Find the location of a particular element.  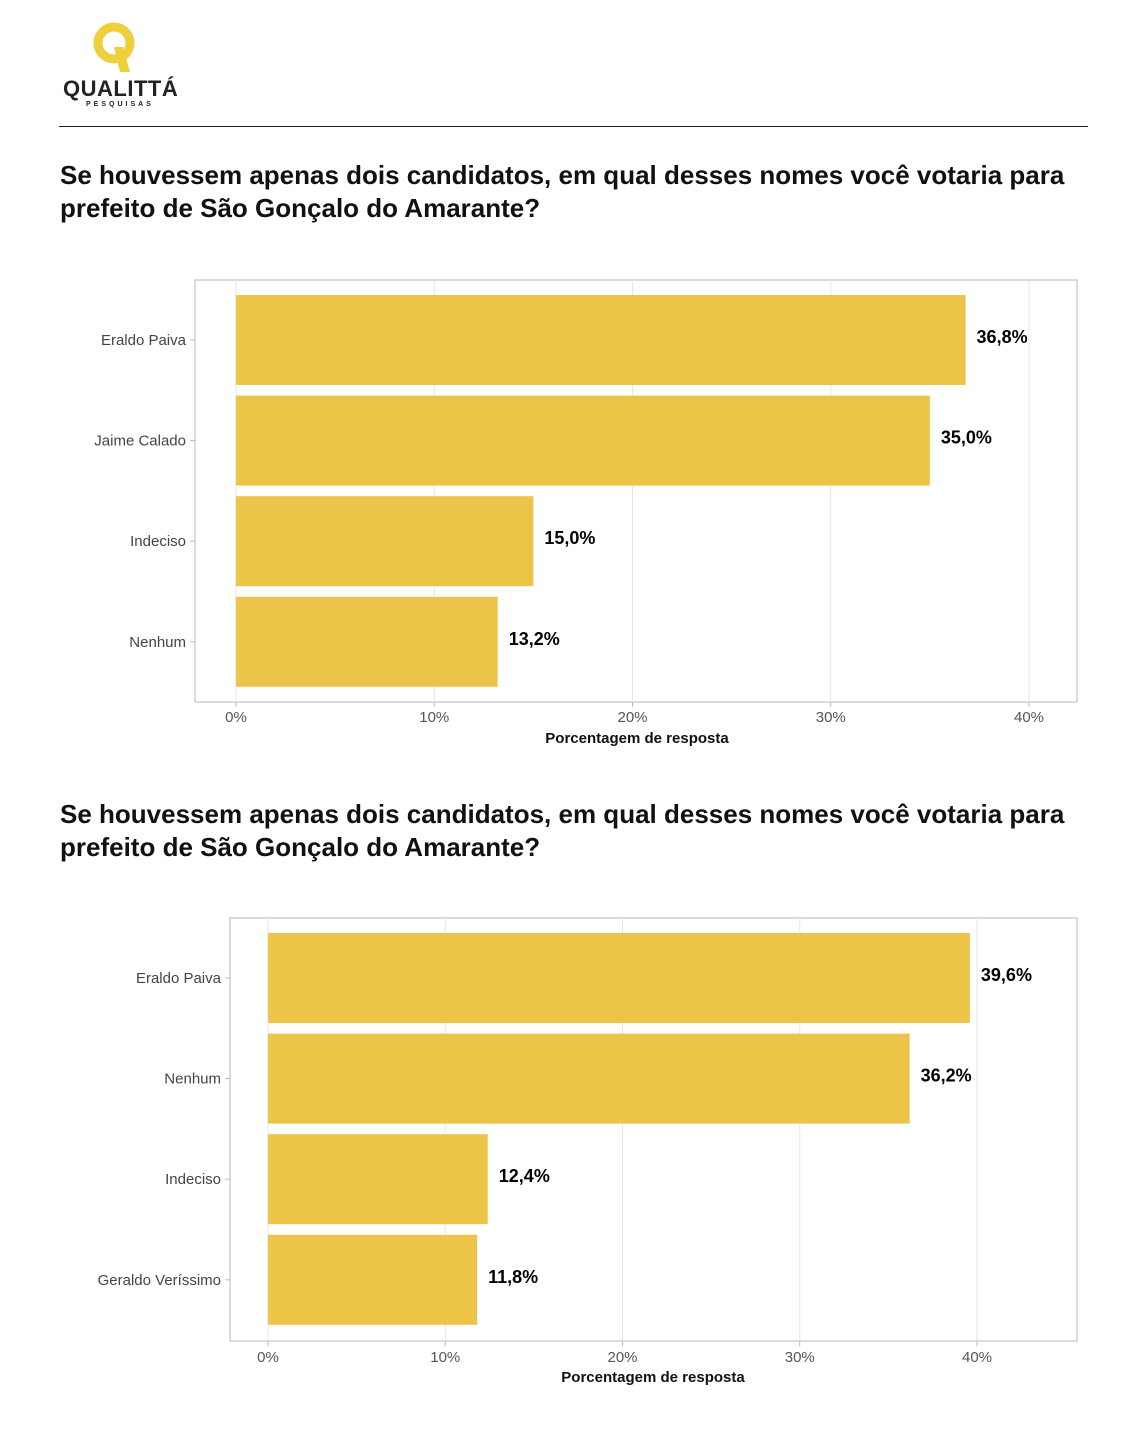

header-divider is located at coordinates (573, 126).